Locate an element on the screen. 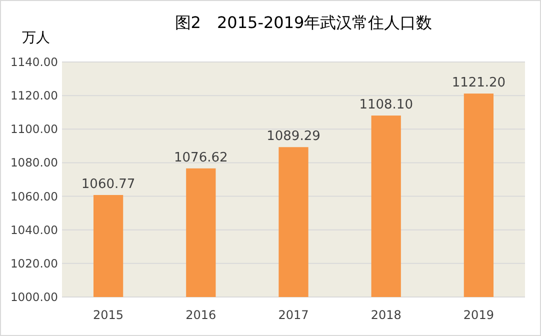  x-tick-label: 2016 is located at coordinates (201, 315).